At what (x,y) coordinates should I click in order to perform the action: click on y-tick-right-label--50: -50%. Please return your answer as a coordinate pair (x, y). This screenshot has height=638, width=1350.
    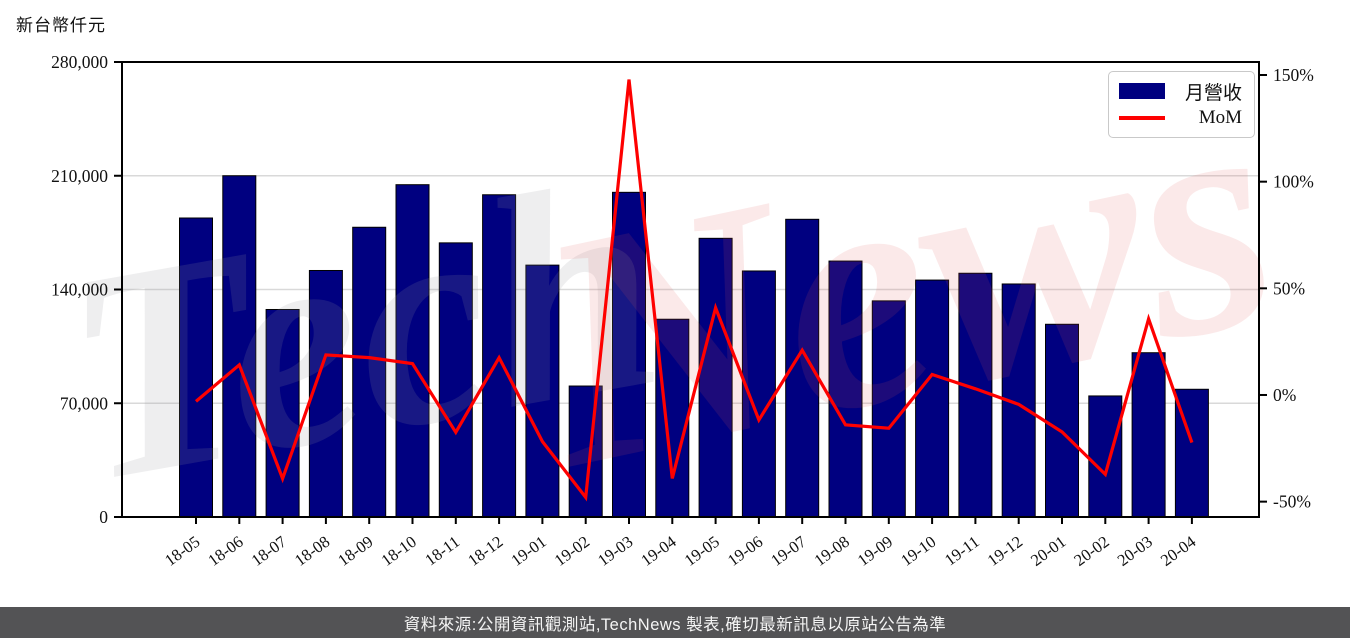
    Looking at the image, I should click on (1292, 502).